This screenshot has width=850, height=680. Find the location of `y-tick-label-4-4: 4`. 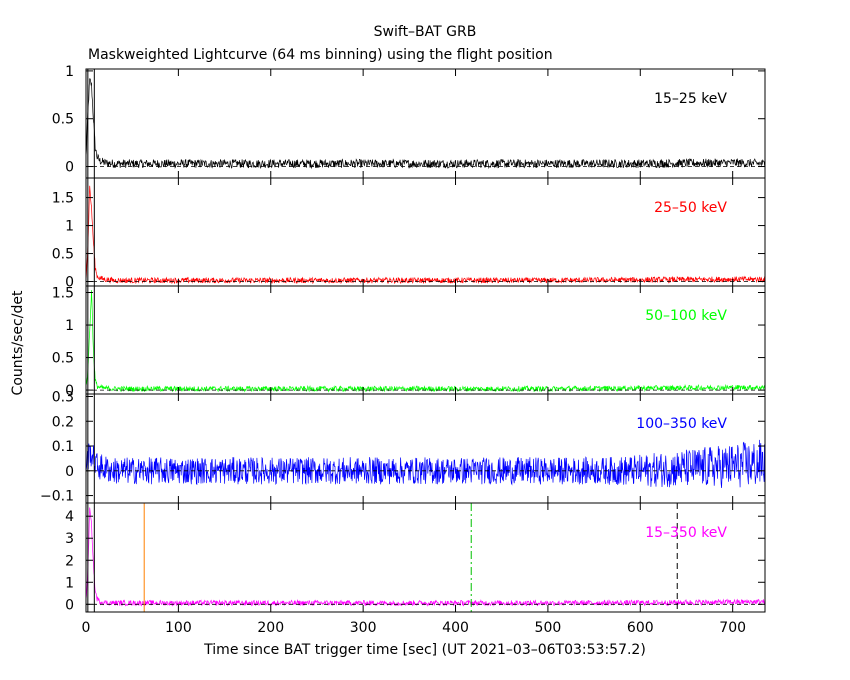

y-tick-label-4-4: 4 is located at coordinates (69, 517).